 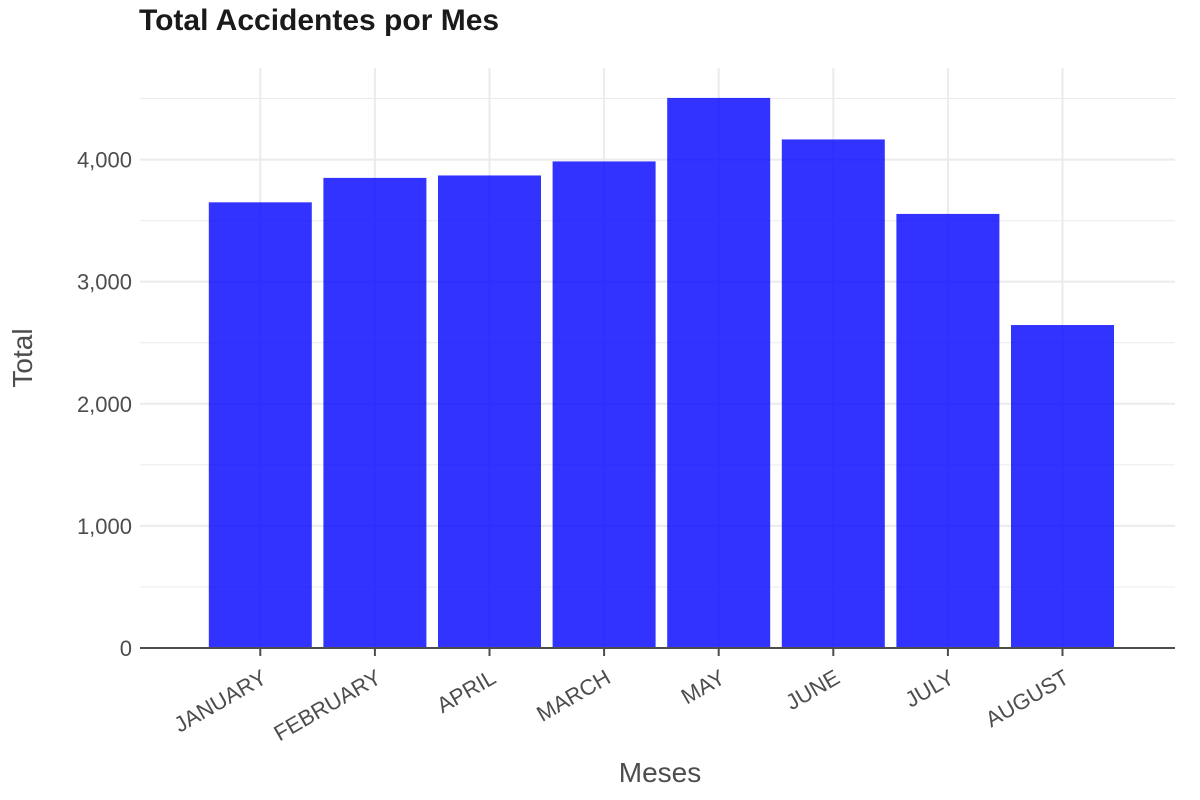 I want to click on x-tick-label: JUNE, so click(x=813, y=690).